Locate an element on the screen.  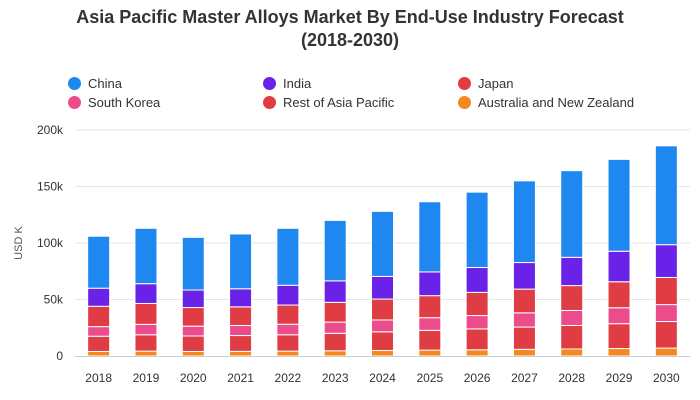
x-tick-label: 2030 is located at coordinates (666, 378).